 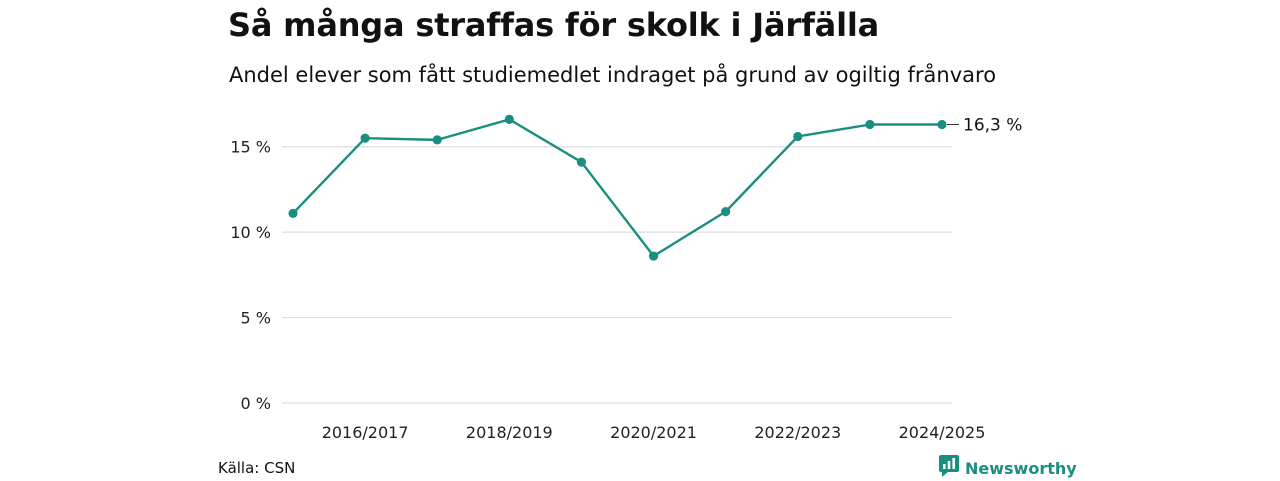 I want to click on series-line, so click(x=617, y=188).